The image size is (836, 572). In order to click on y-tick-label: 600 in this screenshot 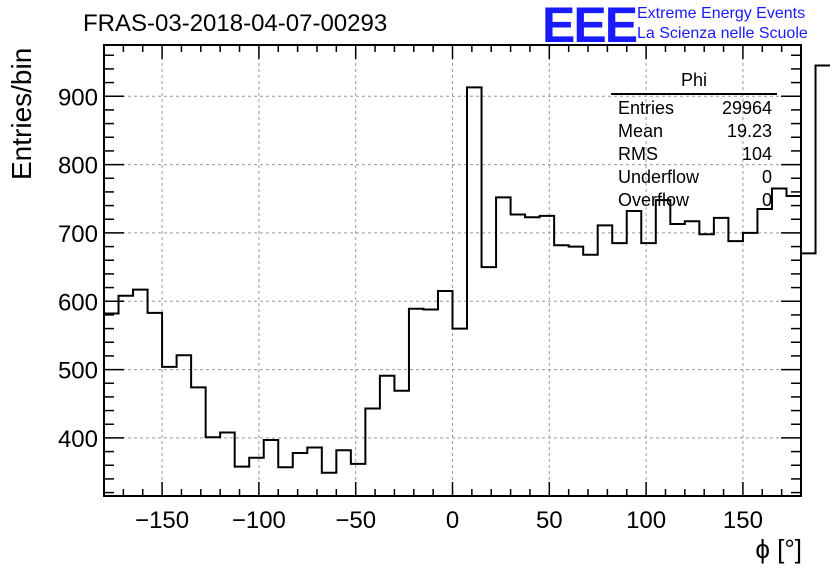, I will do `click(78, 302)`.